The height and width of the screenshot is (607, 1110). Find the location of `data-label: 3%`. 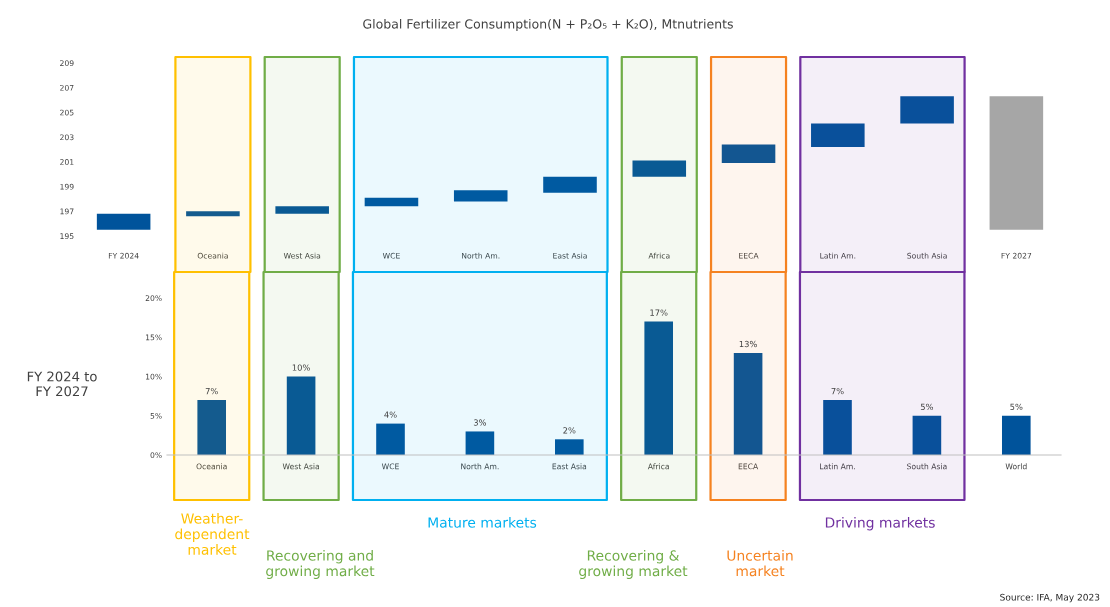

data-label: 3% is located at coordinates (480, 422).